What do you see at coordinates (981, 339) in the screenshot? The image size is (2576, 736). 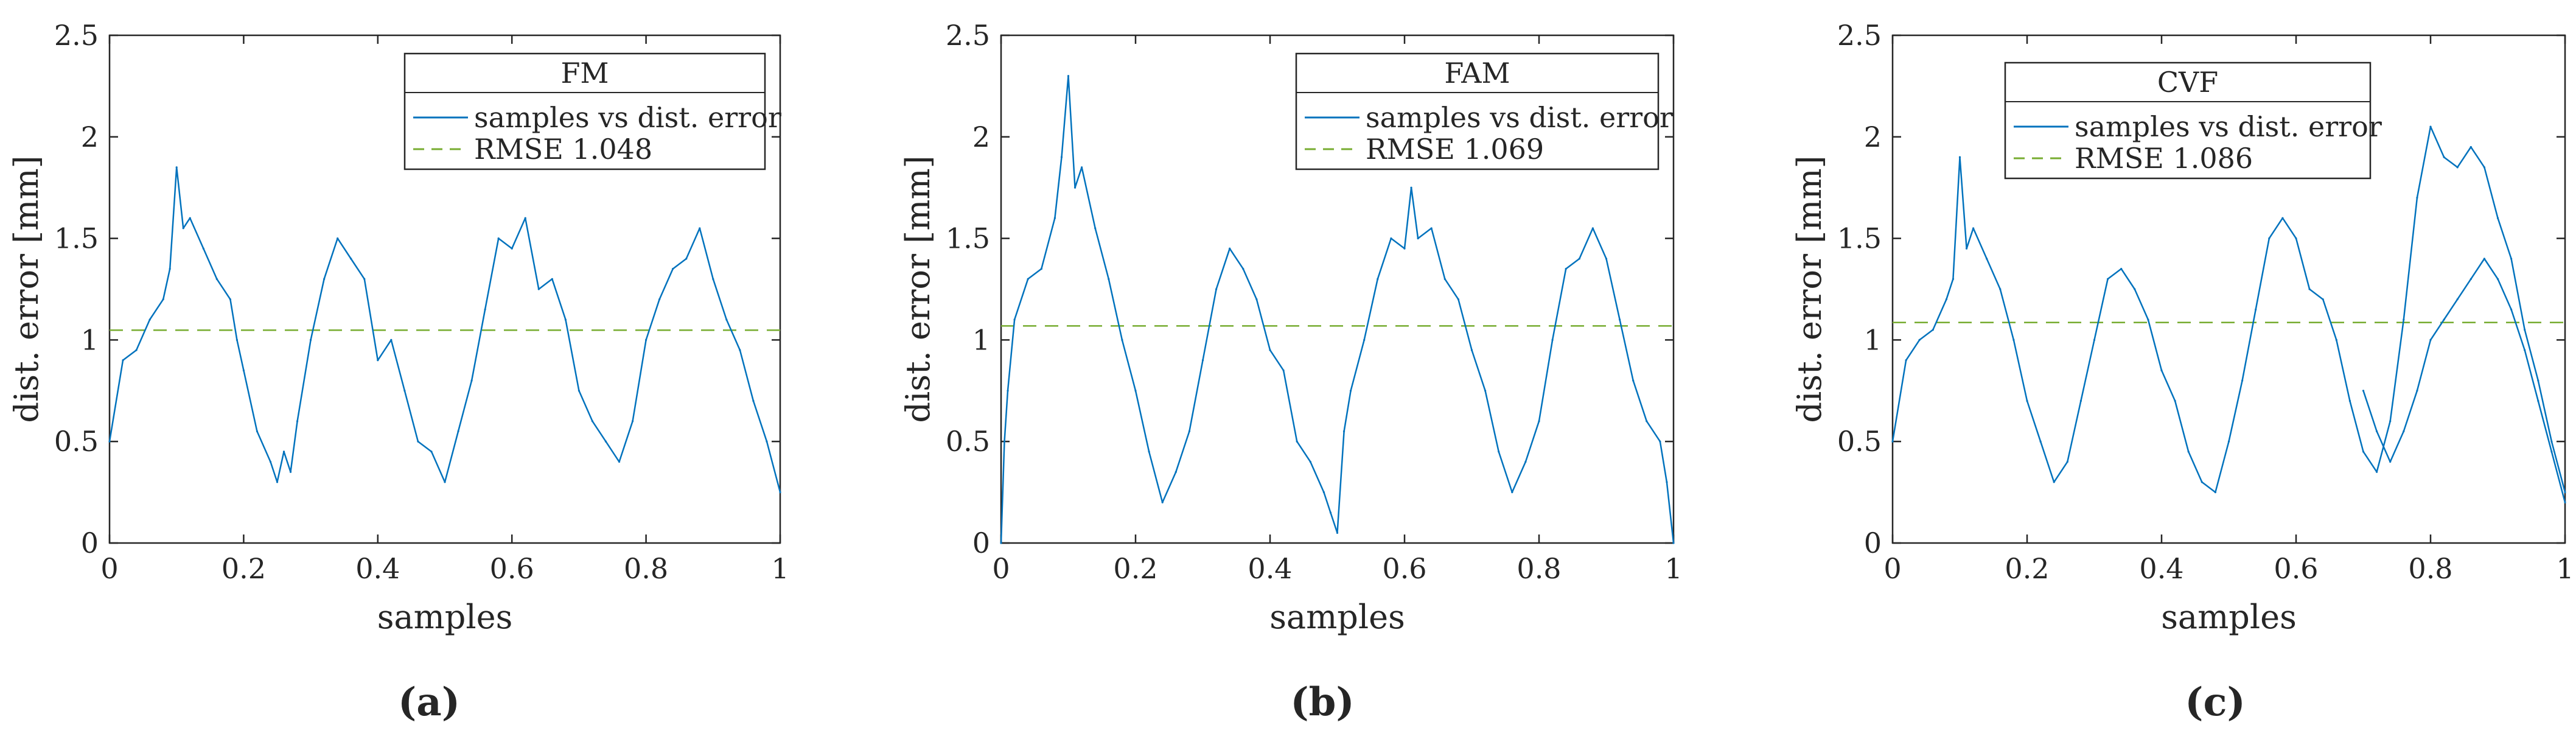 I see `y-tick-label: 1` at bounding box center [981, 339].